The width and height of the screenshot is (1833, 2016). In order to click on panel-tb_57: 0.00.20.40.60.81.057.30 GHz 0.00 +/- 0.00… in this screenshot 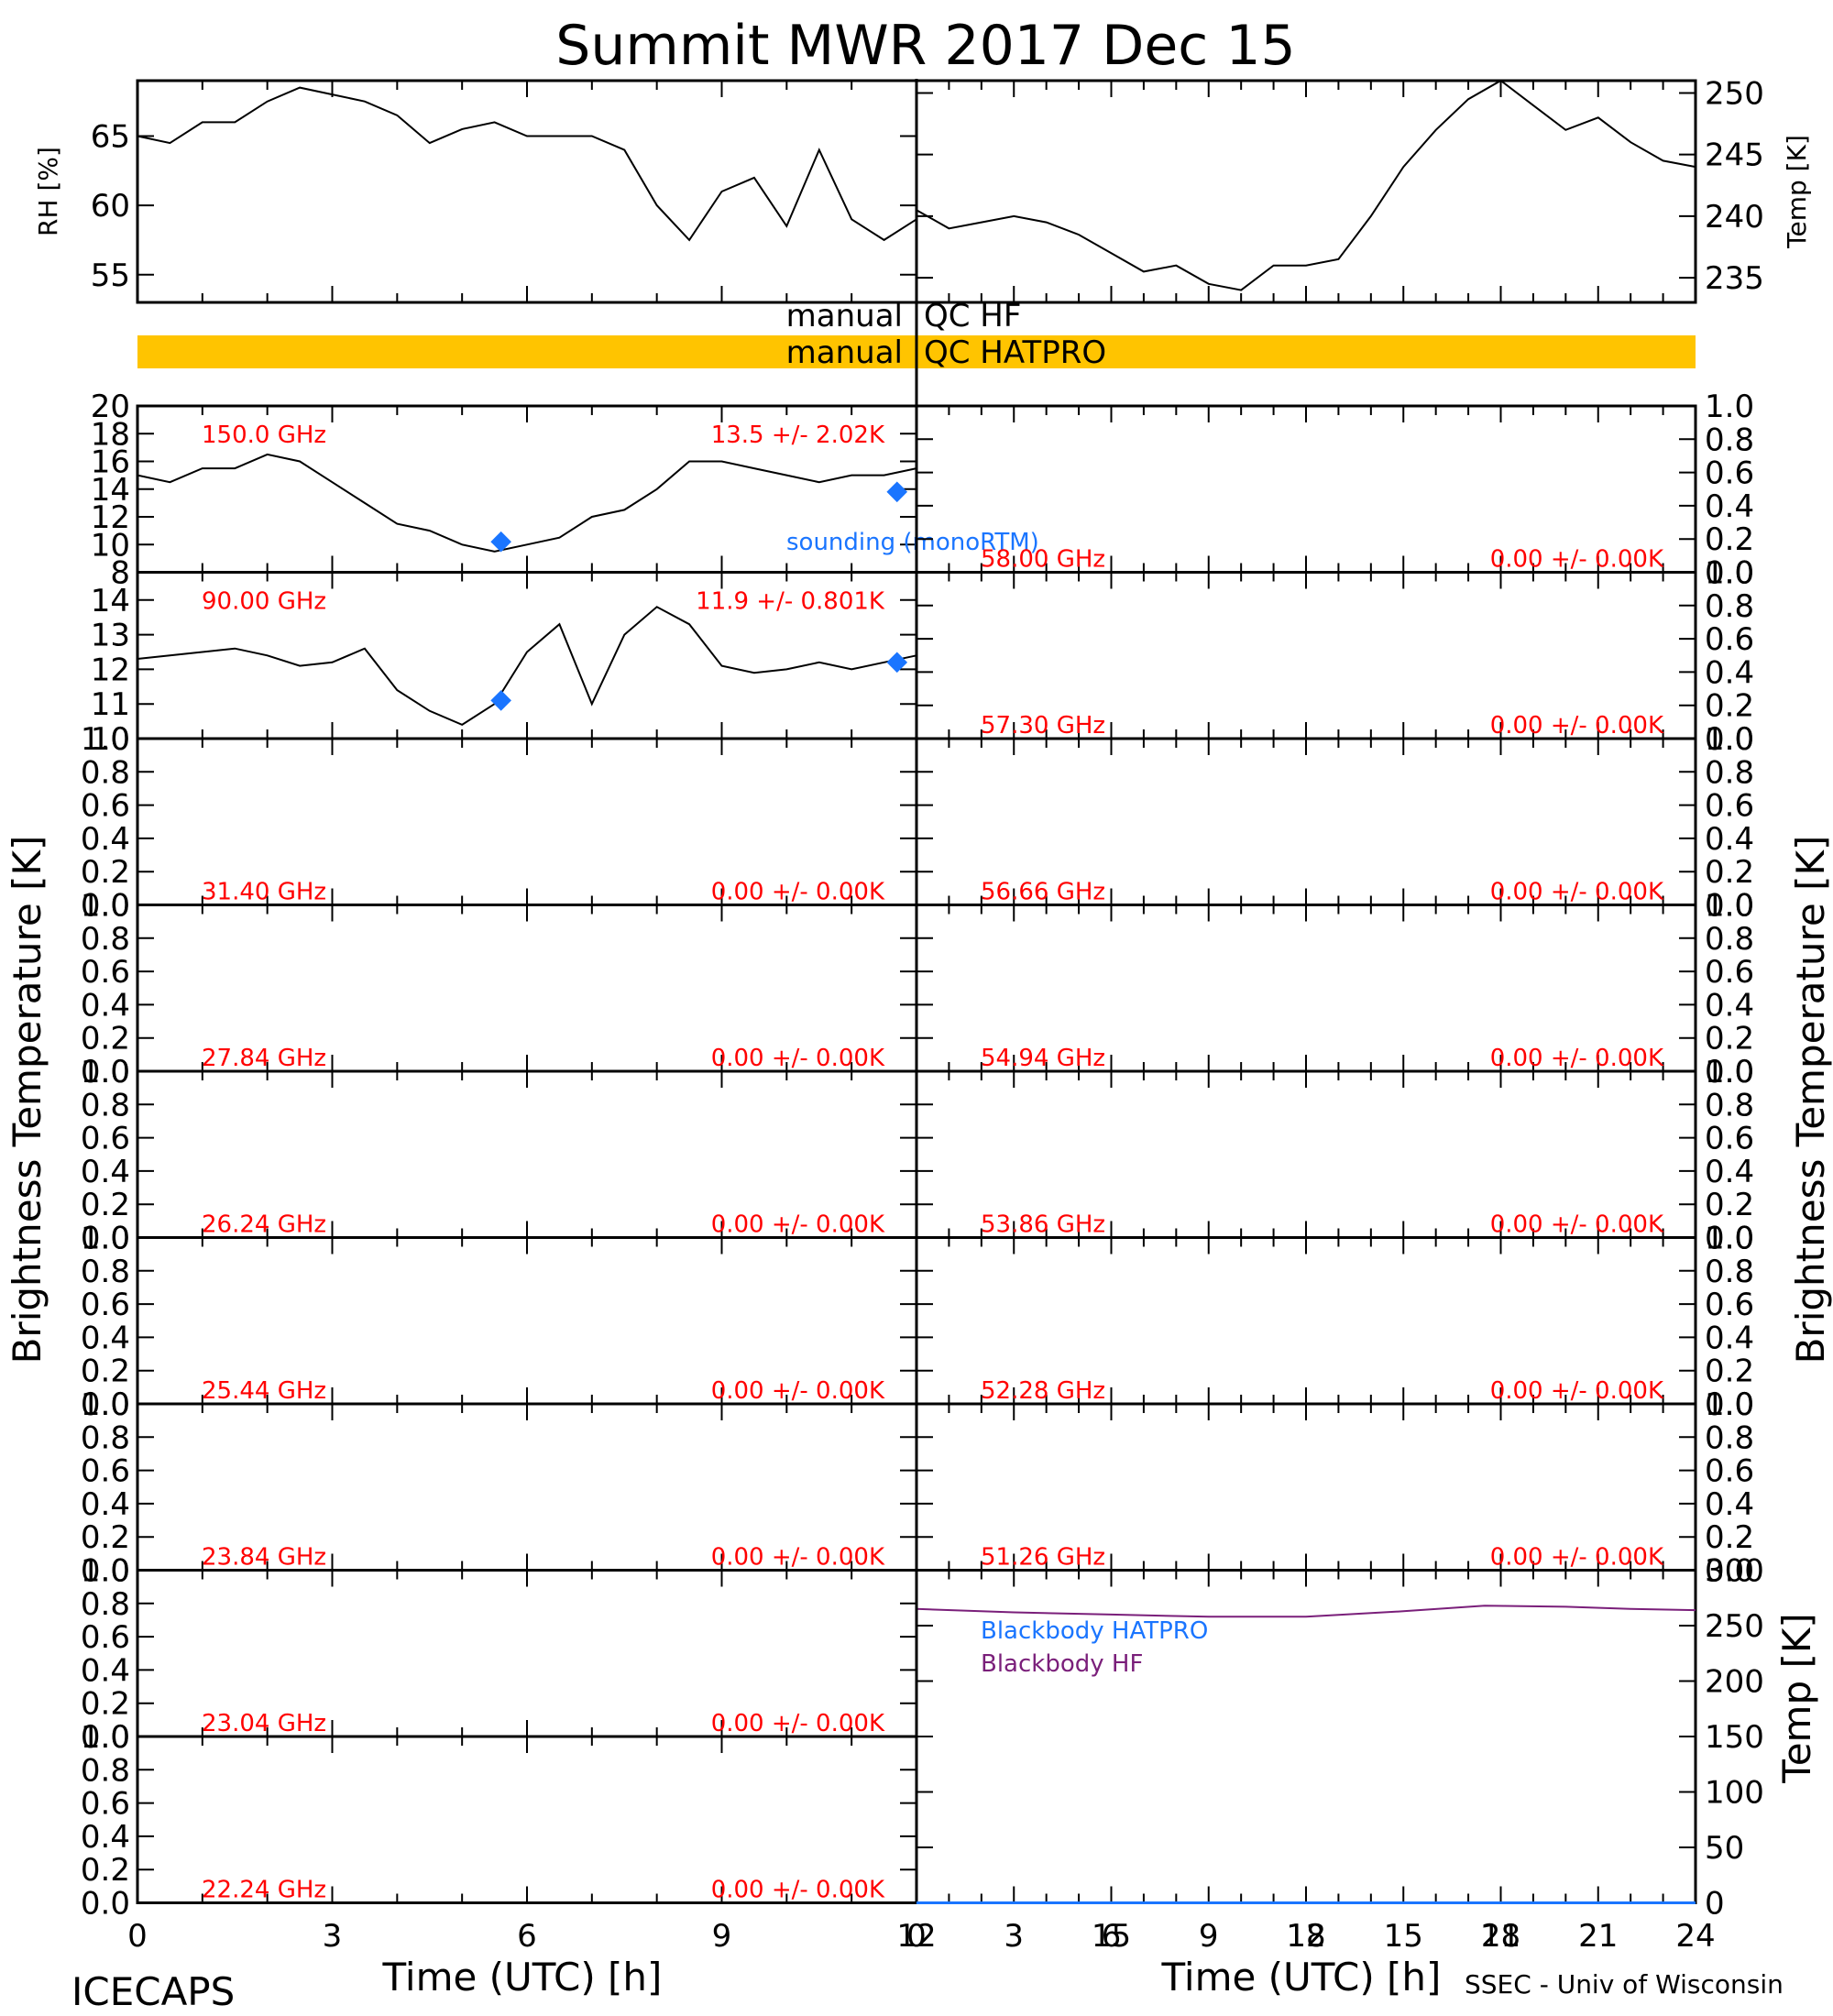, I will do `click(1334, 656)`.